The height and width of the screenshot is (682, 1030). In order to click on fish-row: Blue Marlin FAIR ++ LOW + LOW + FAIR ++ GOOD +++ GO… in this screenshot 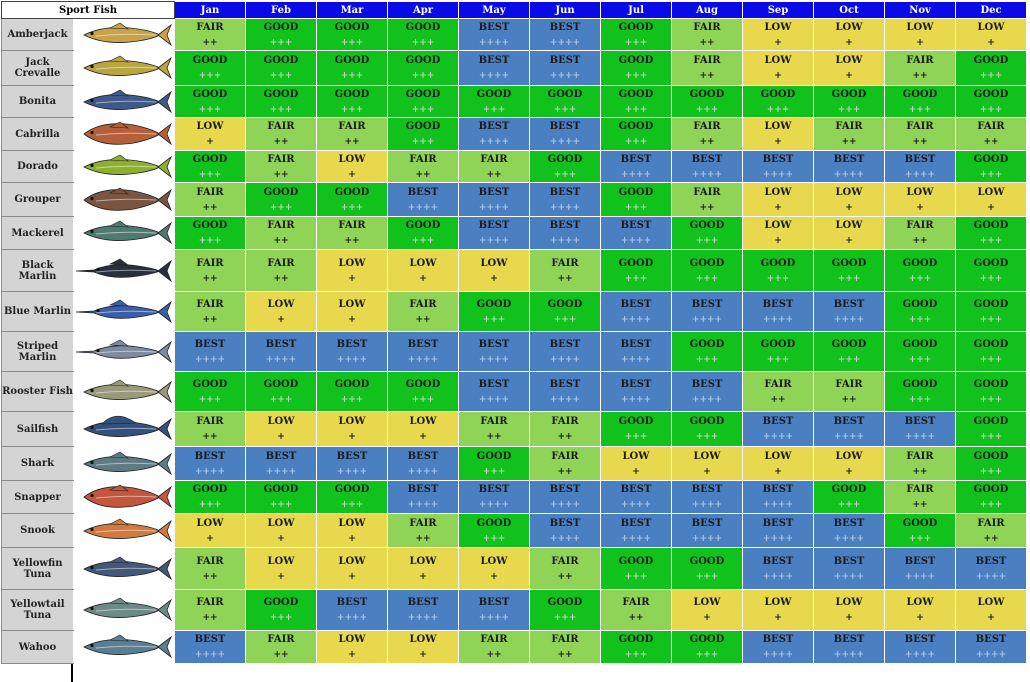, I will do `click(514, 311)`.